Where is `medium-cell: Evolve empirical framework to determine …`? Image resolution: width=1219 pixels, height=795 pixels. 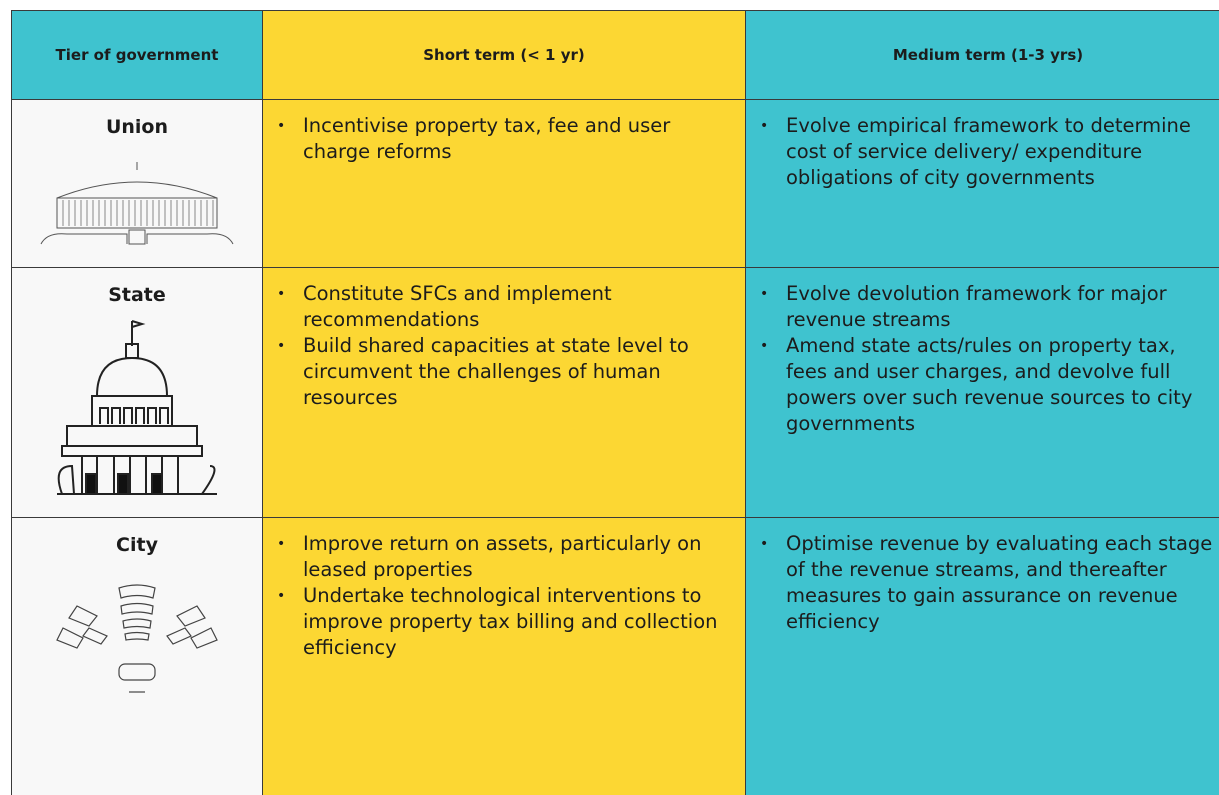 medium-cell: Evolve empirical framework to determine … is located at coordinates (982, 183).